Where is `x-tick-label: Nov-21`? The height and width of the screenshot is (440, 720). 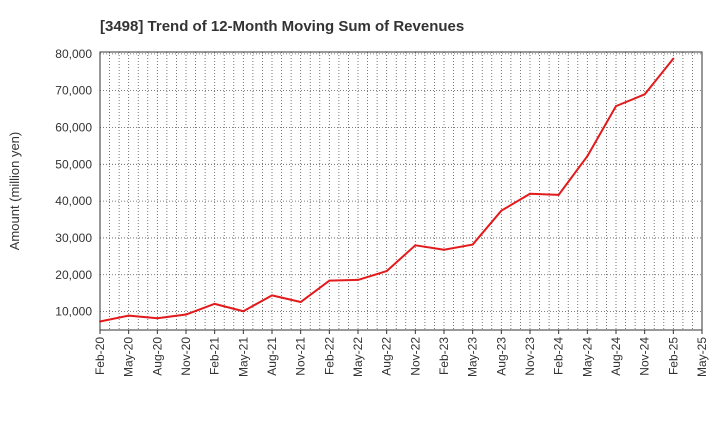
x-tick-label: Nov-21 is located at coordinates (301, 356).